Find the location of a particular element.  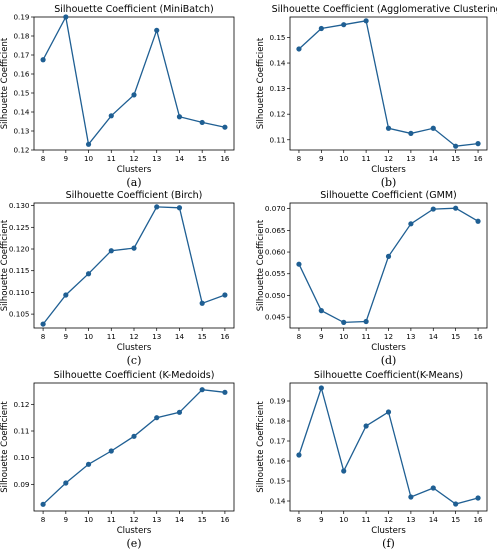

y-tick-label: 0.105 is located at coordinates (19, 314).